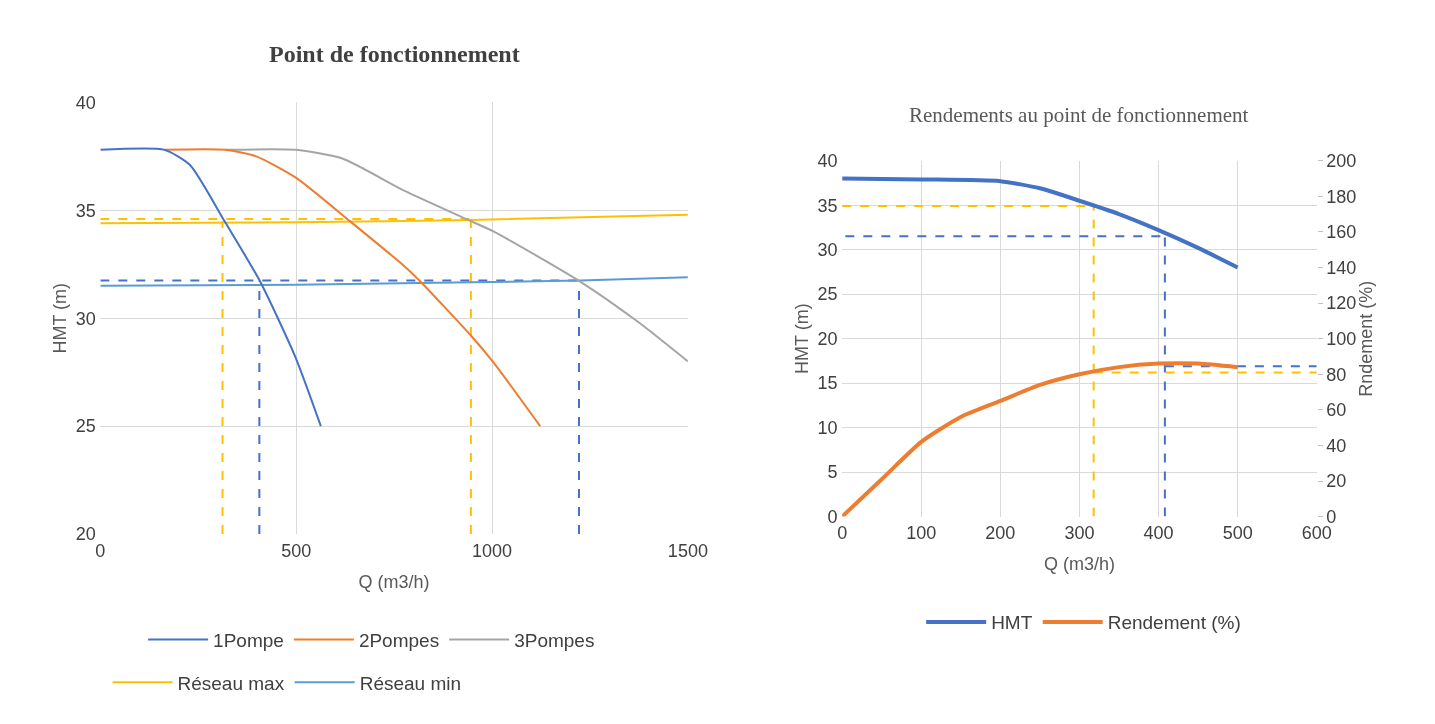 This screenshot has width=1435, height=724. Describe the element at coordinates (1079, 533) in the screenshot. I see `x-tick-label: 300` at that location.